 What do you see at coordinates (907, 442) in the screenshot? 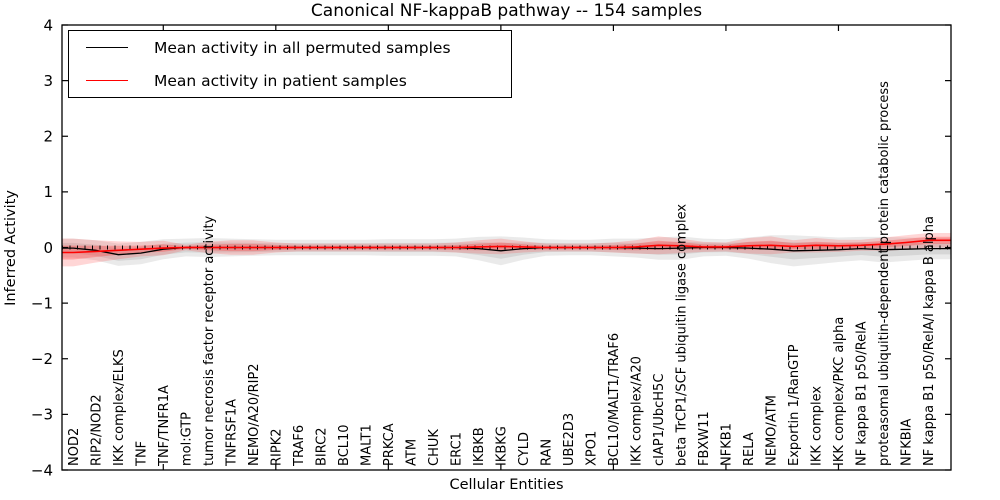
I see `x-tick-label: NFKBIA` at bounding box center [907, 442].